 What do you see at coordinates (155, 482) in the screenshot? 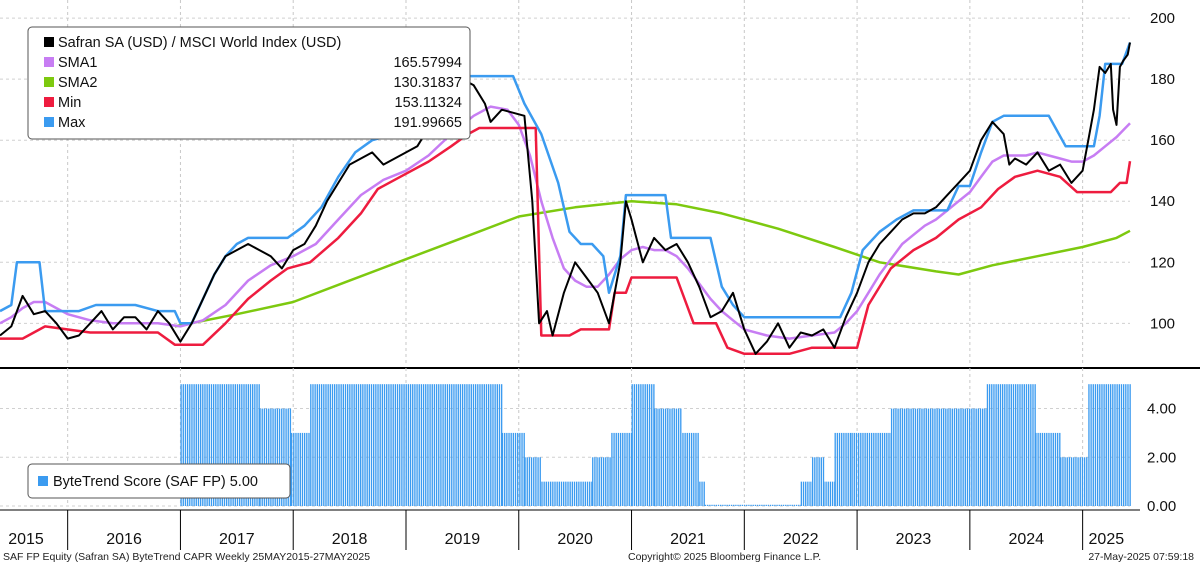
I see `legend-label: ByteTrend Score (SAF FP) 5.00` at bounding box center [155, 482].